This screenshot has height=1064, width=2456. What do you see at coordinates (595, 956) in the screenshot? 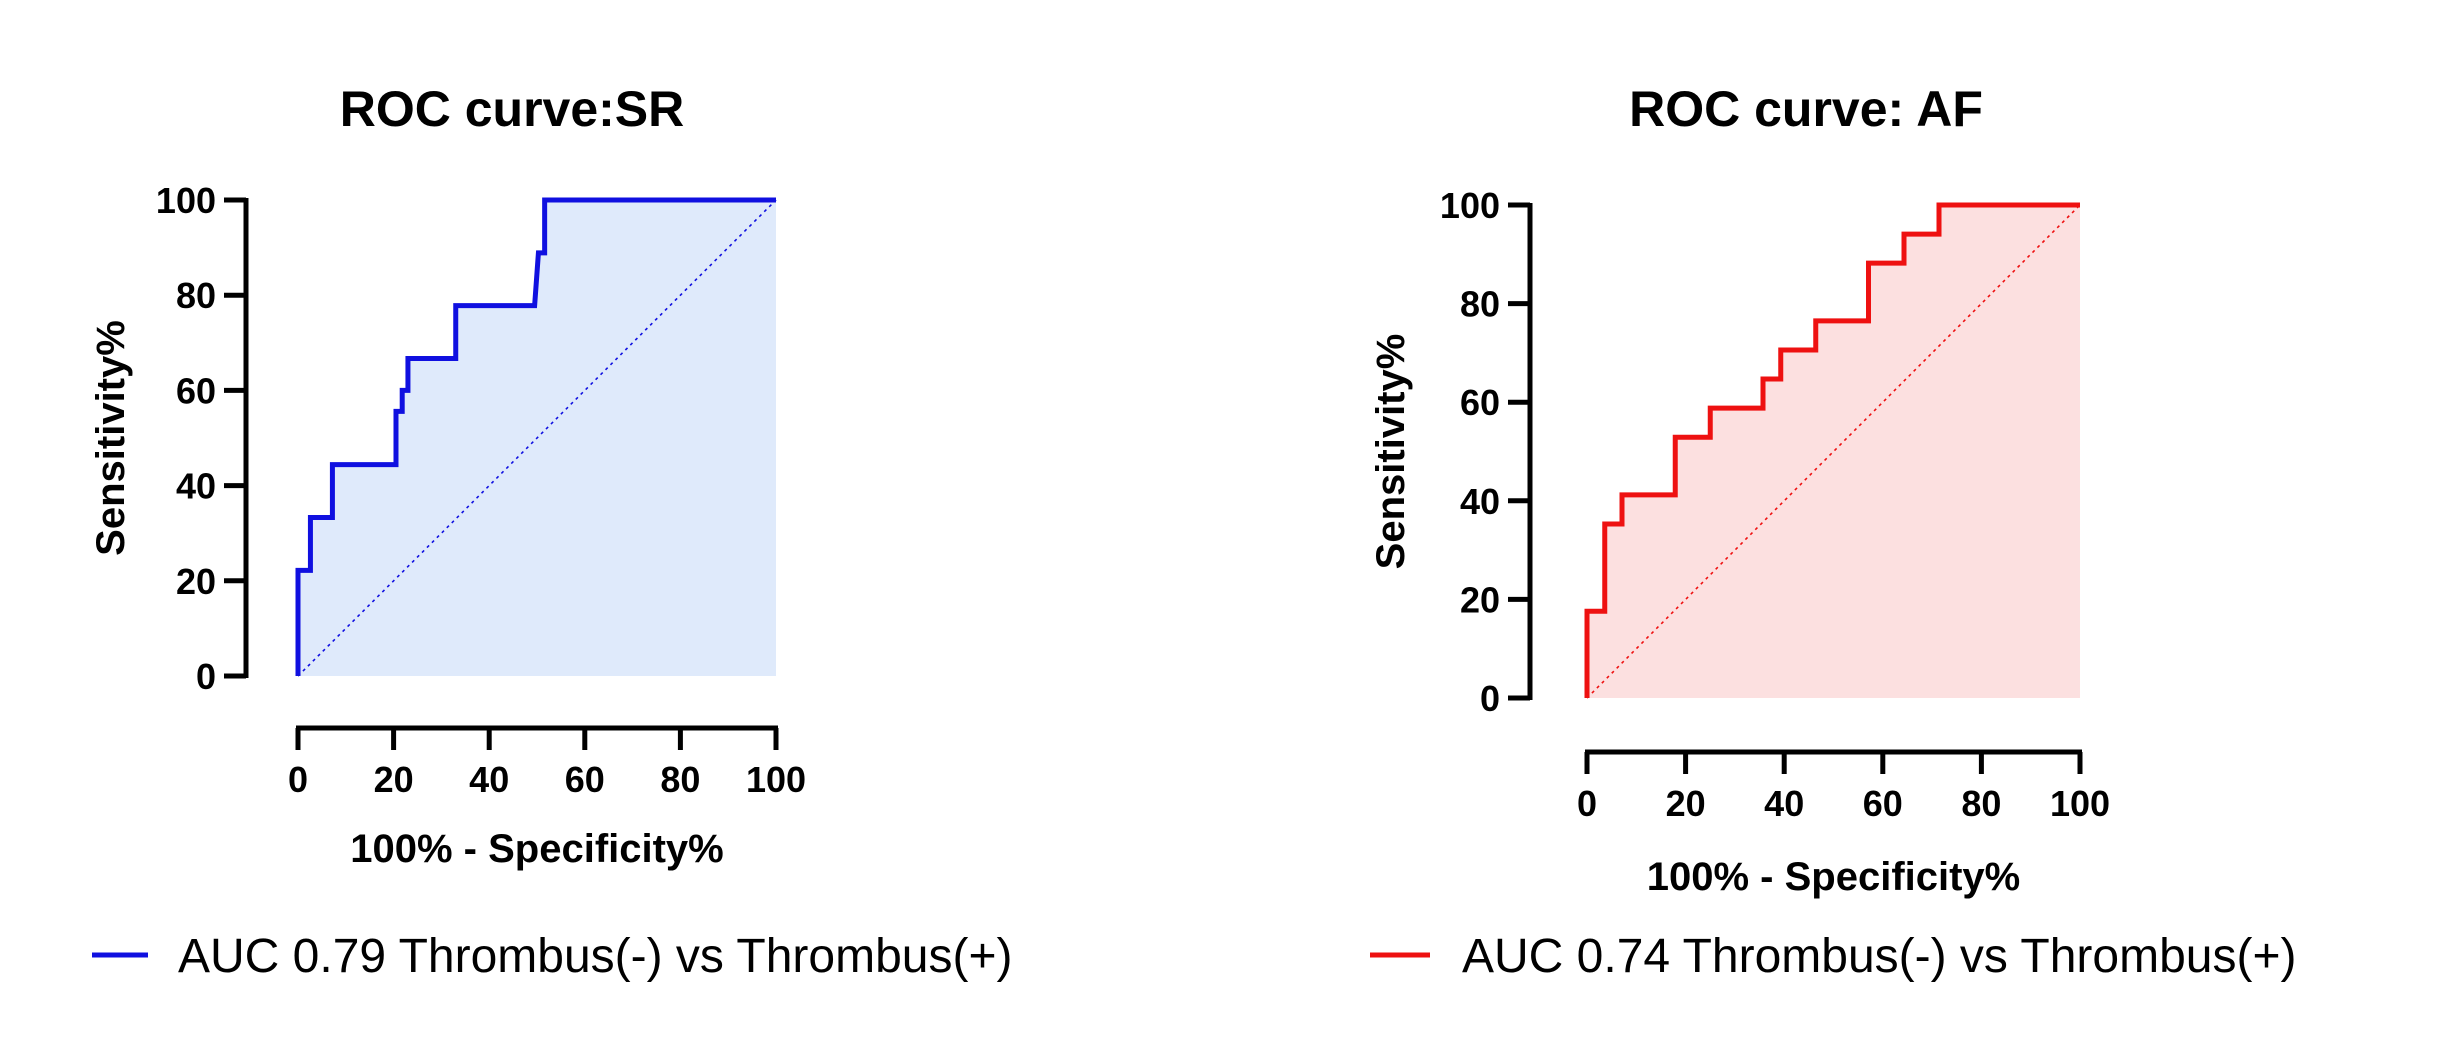
I see `legend-label: AUC 0.79 Thrombus(-) vs Thrombus(+)` at bounding box center [595, 956].